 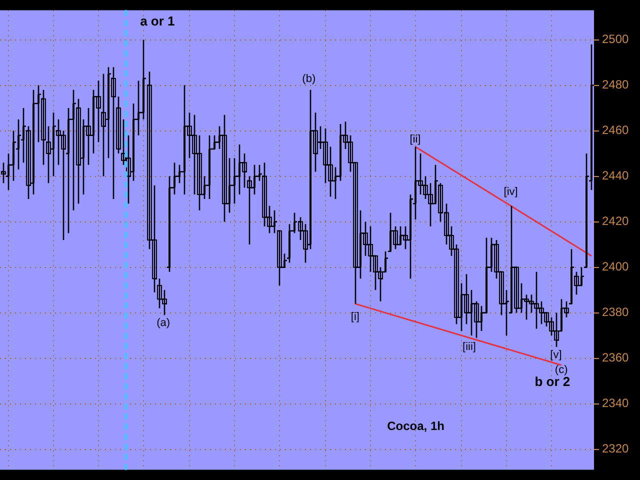 I want to click on y-tick-label: 2460, so click(x=616, y=130).